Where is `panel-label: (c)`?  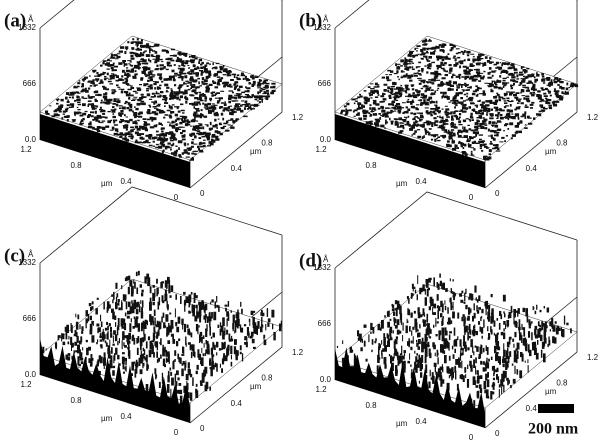
panel-label: (c) is located at coordinates (14, 255).